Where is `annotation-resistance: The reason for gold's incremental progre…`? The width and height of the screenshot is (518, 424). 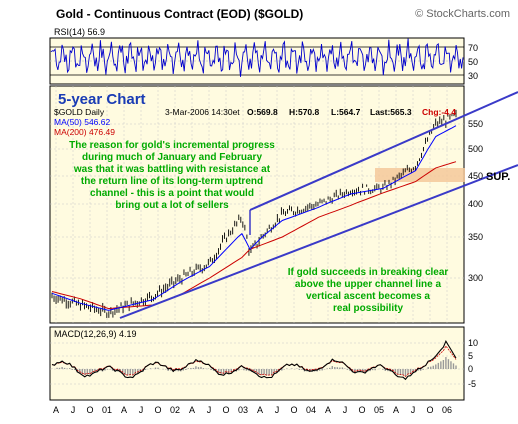 annotation-resistance: The reason for gold's incremental progre… is located at coordinates (172, 175).